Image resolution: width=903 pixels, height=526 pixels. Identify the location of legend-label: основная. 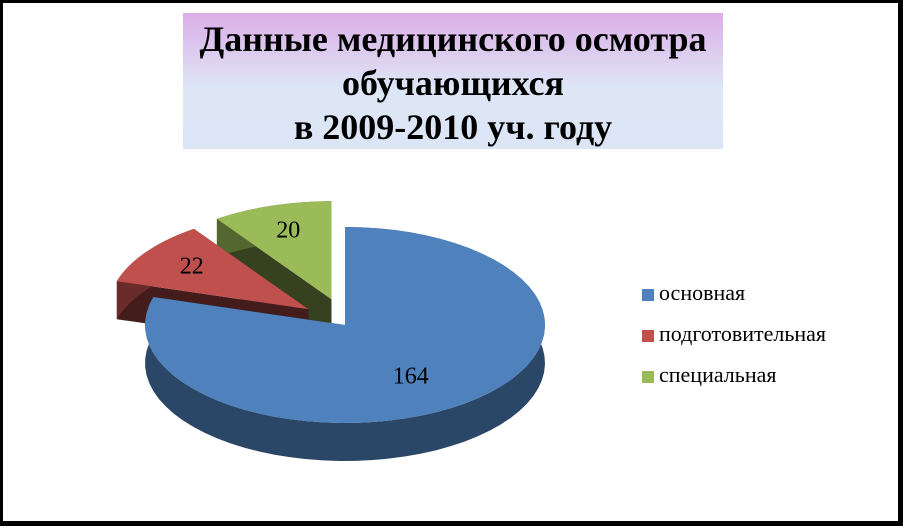
(702, 292).